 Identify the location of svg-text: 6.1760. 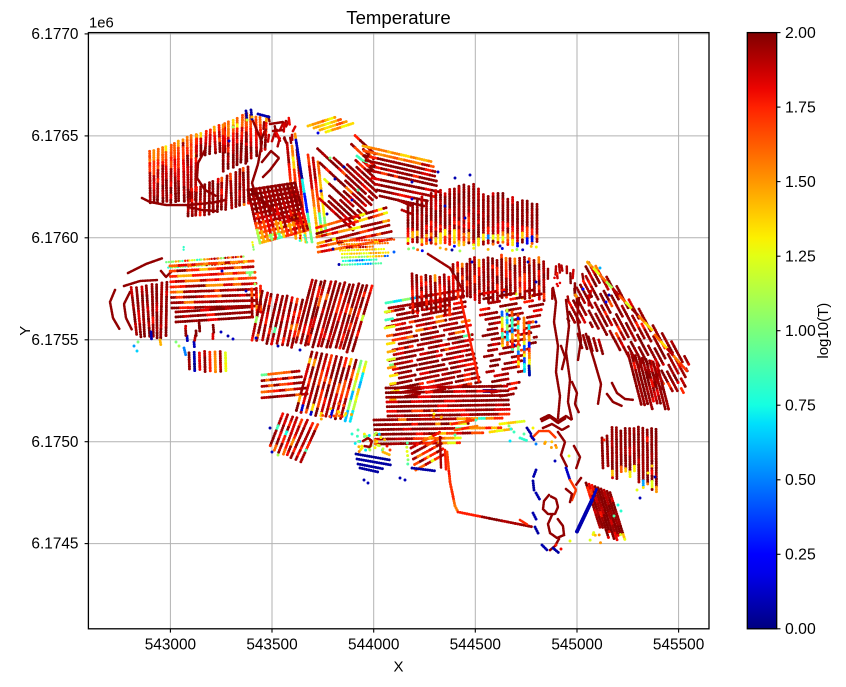
(54, 238).